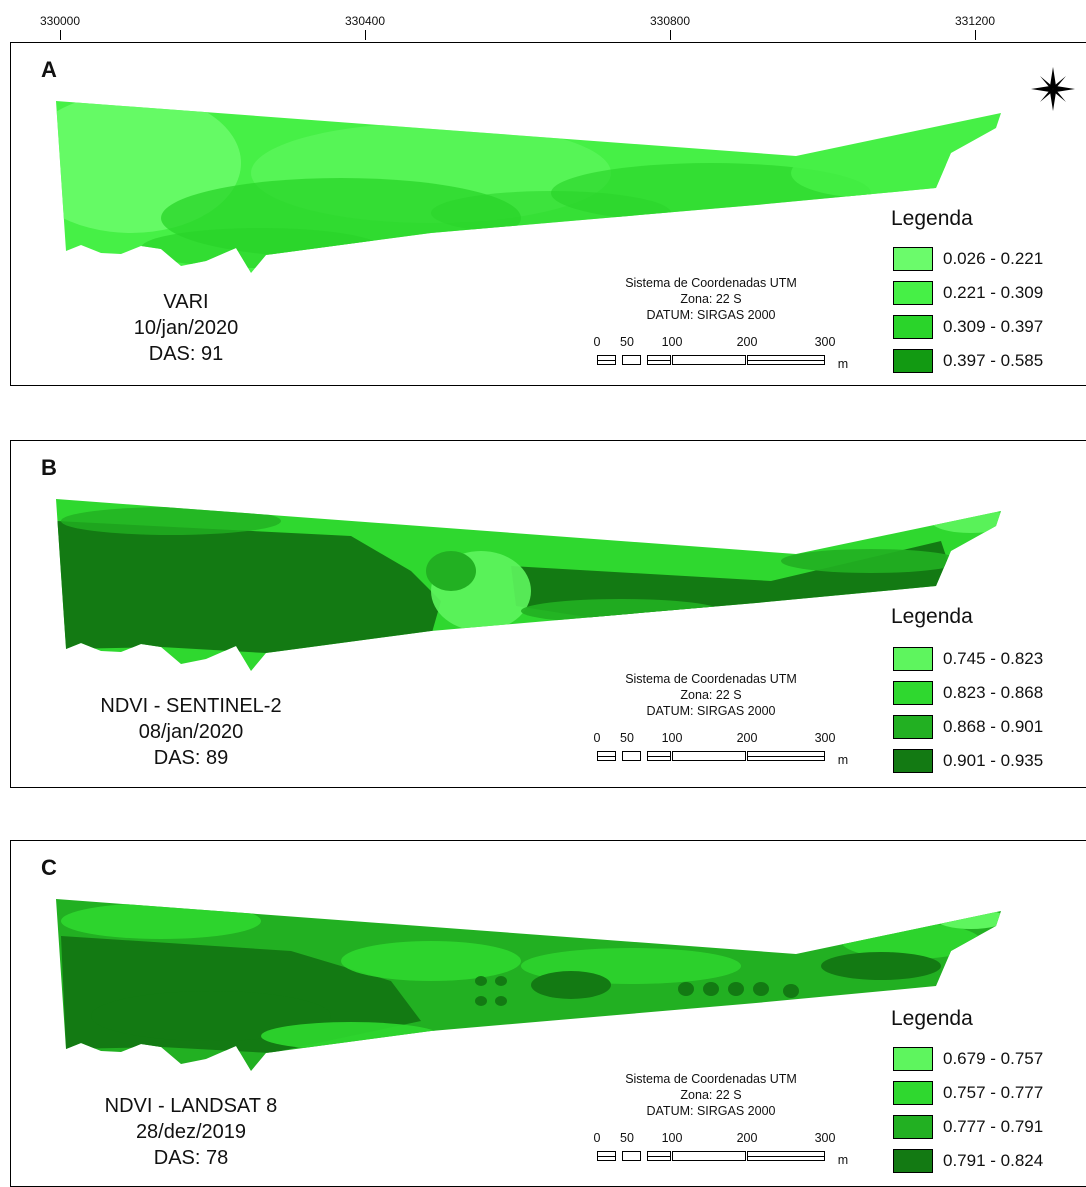 Image resolution: width=1086 pixels, height=1187 pixels. I want to click on legend-label: 0.309 - 0.397, so click(993, 326).